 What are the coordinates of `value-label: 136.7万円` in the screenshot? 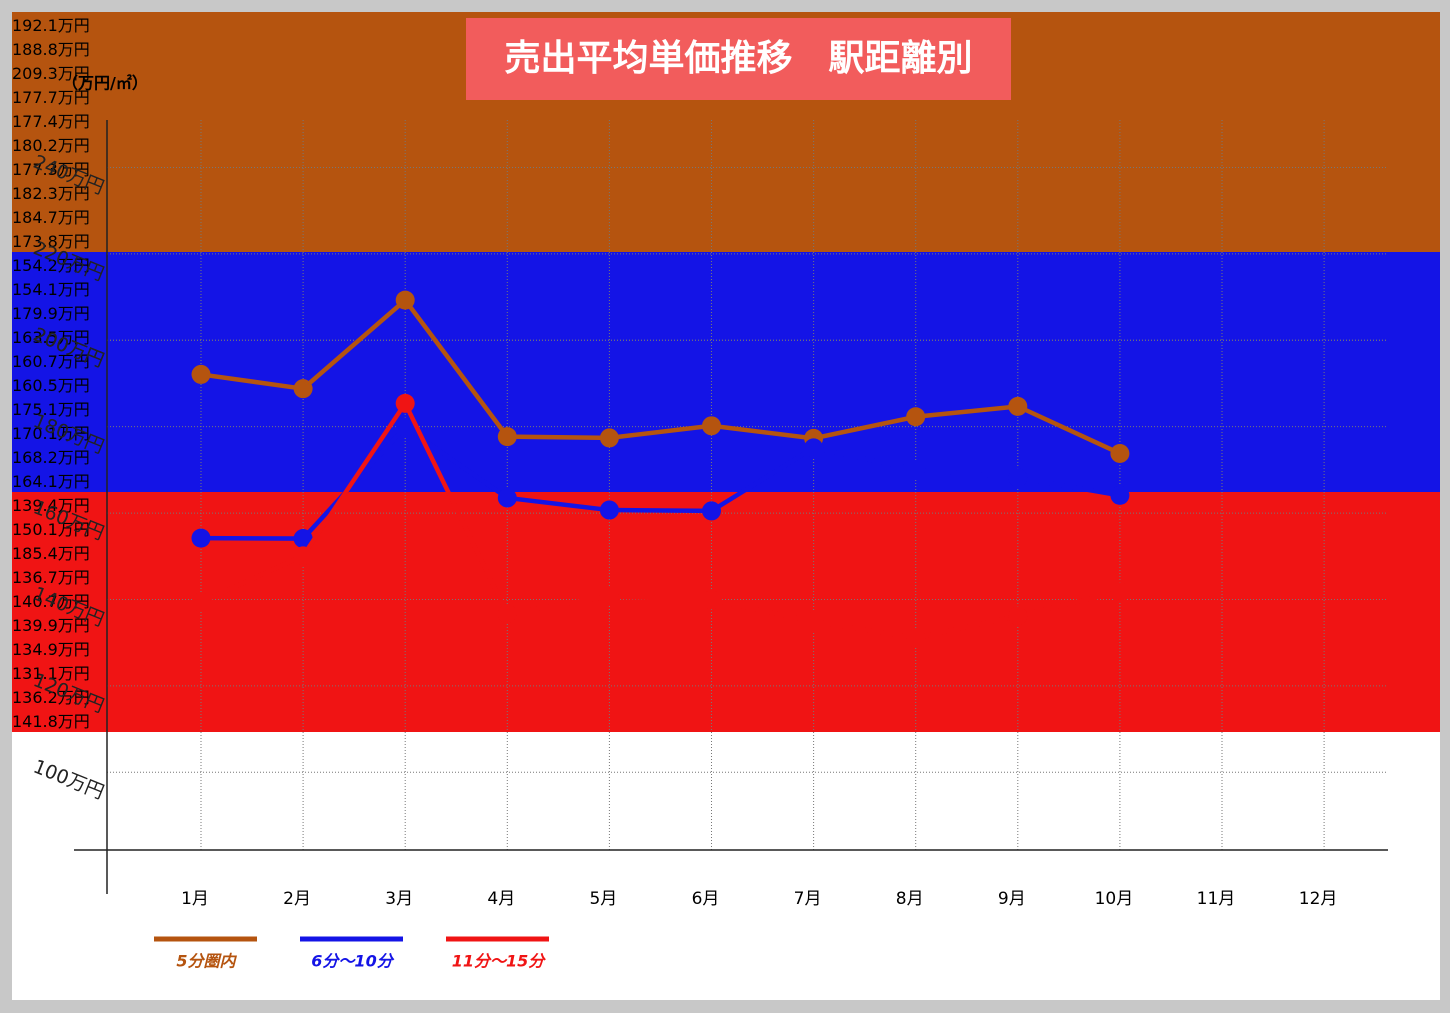 It's located at (726, 576).